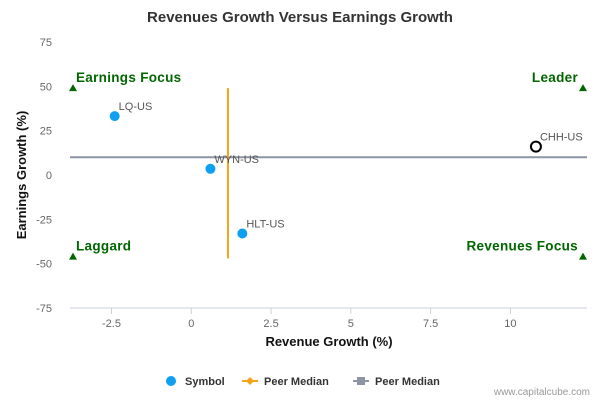  I want to click on quadrant-label: Leader, so click(555, 77).